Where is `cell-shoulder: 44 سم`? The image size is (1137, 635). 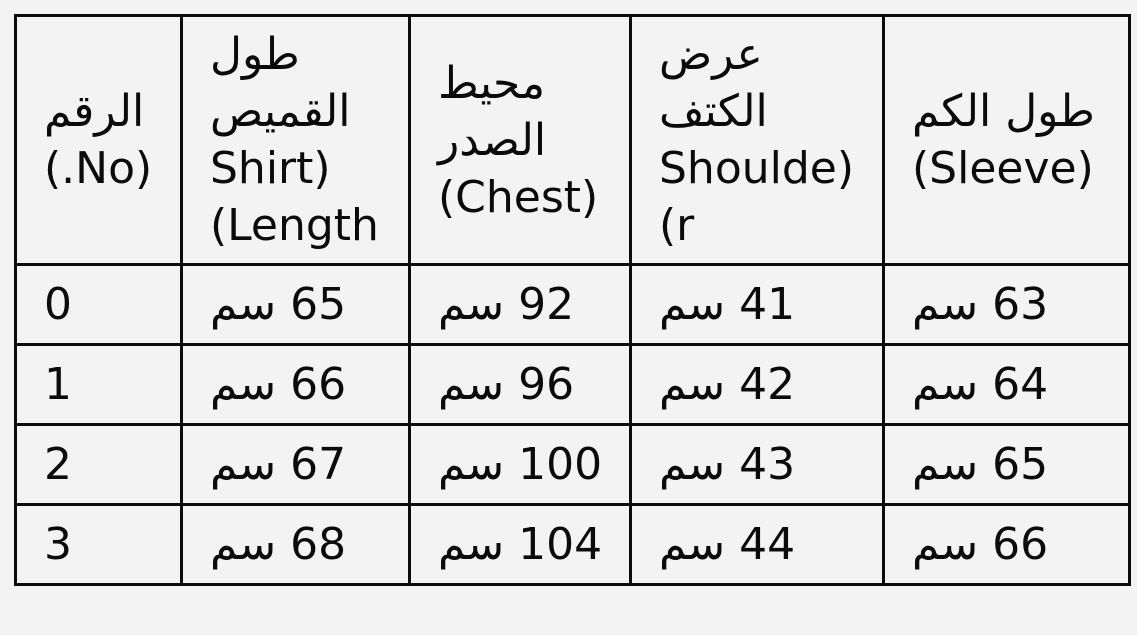 cell-shoulder: 44 سم is located at coordinates (757, 544).